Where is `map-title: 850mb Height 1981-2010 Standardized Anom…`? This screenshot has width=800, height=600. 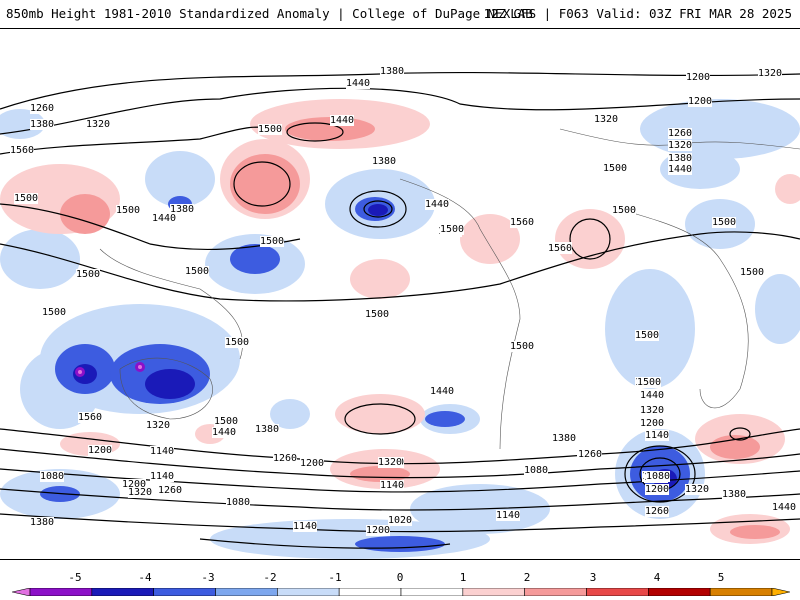 map-title: 850mb Height 1981-2010 Standardized Anom… is located at coordinates (269, 13).